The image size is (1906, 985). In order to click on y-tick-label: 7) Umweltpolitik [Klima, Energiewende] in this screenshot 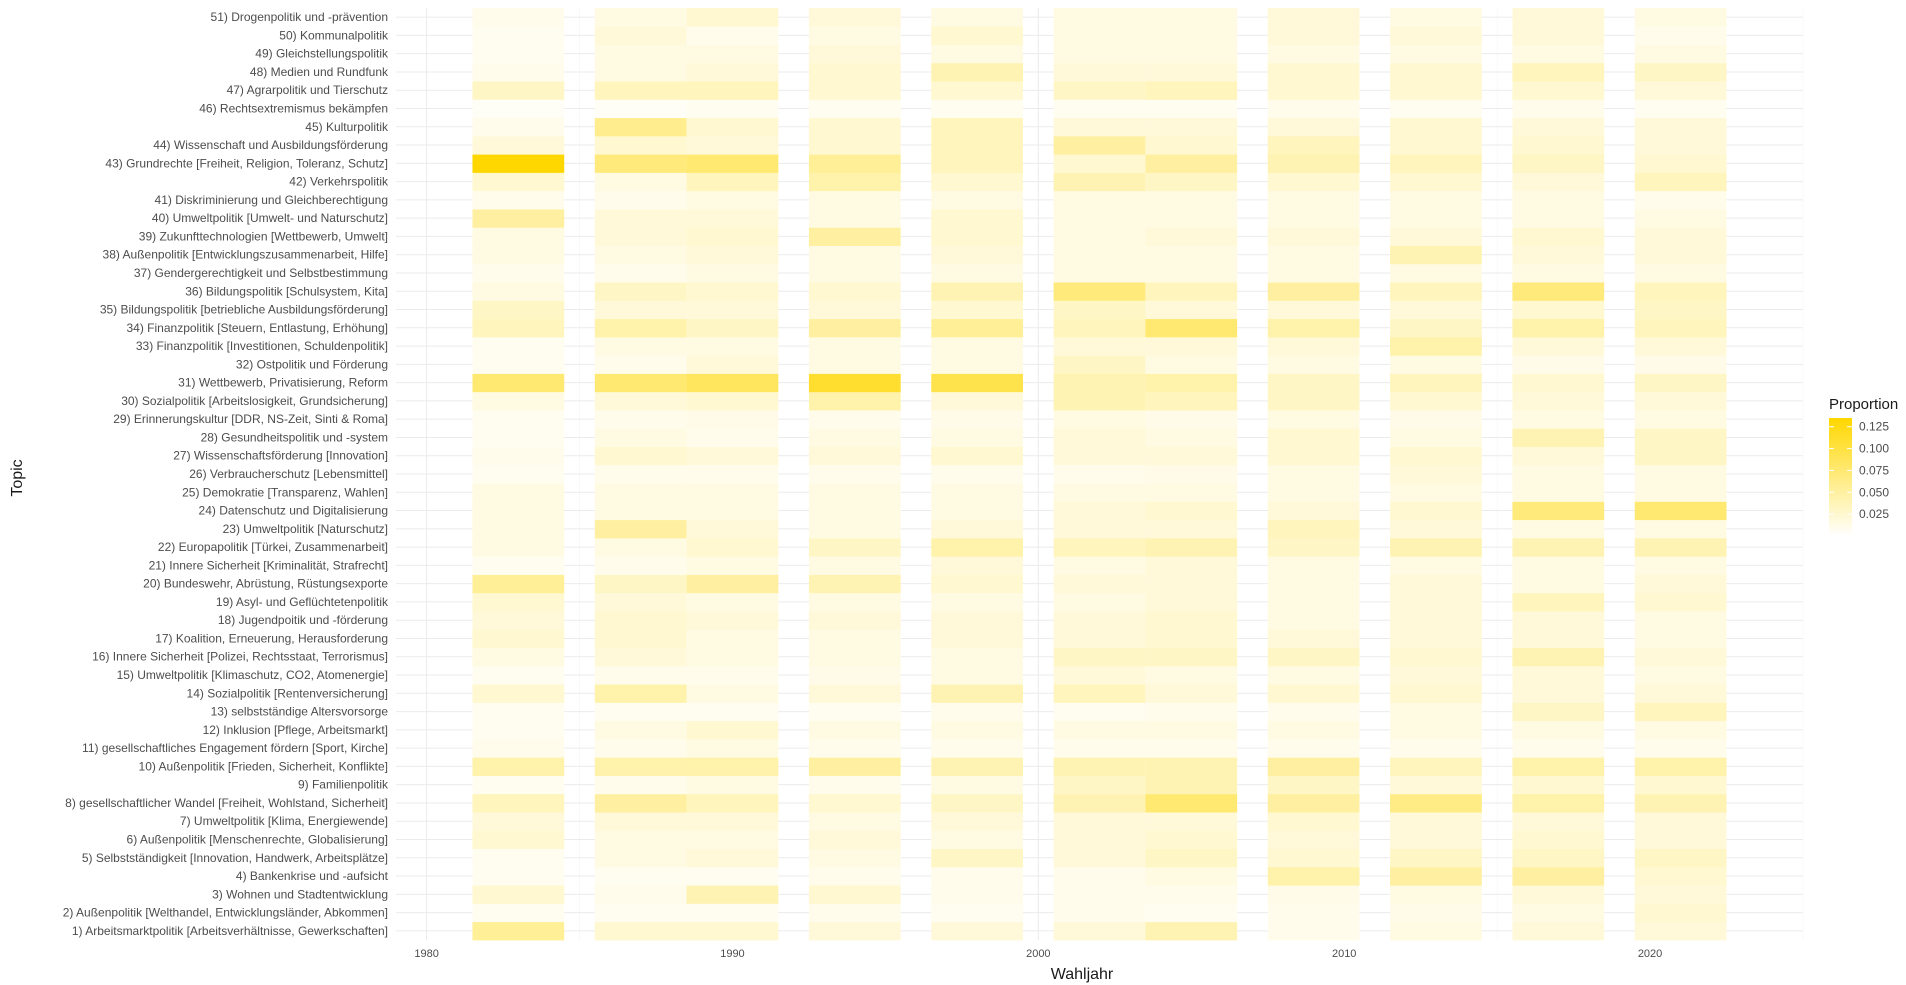, I will do `click(284, 821)`.